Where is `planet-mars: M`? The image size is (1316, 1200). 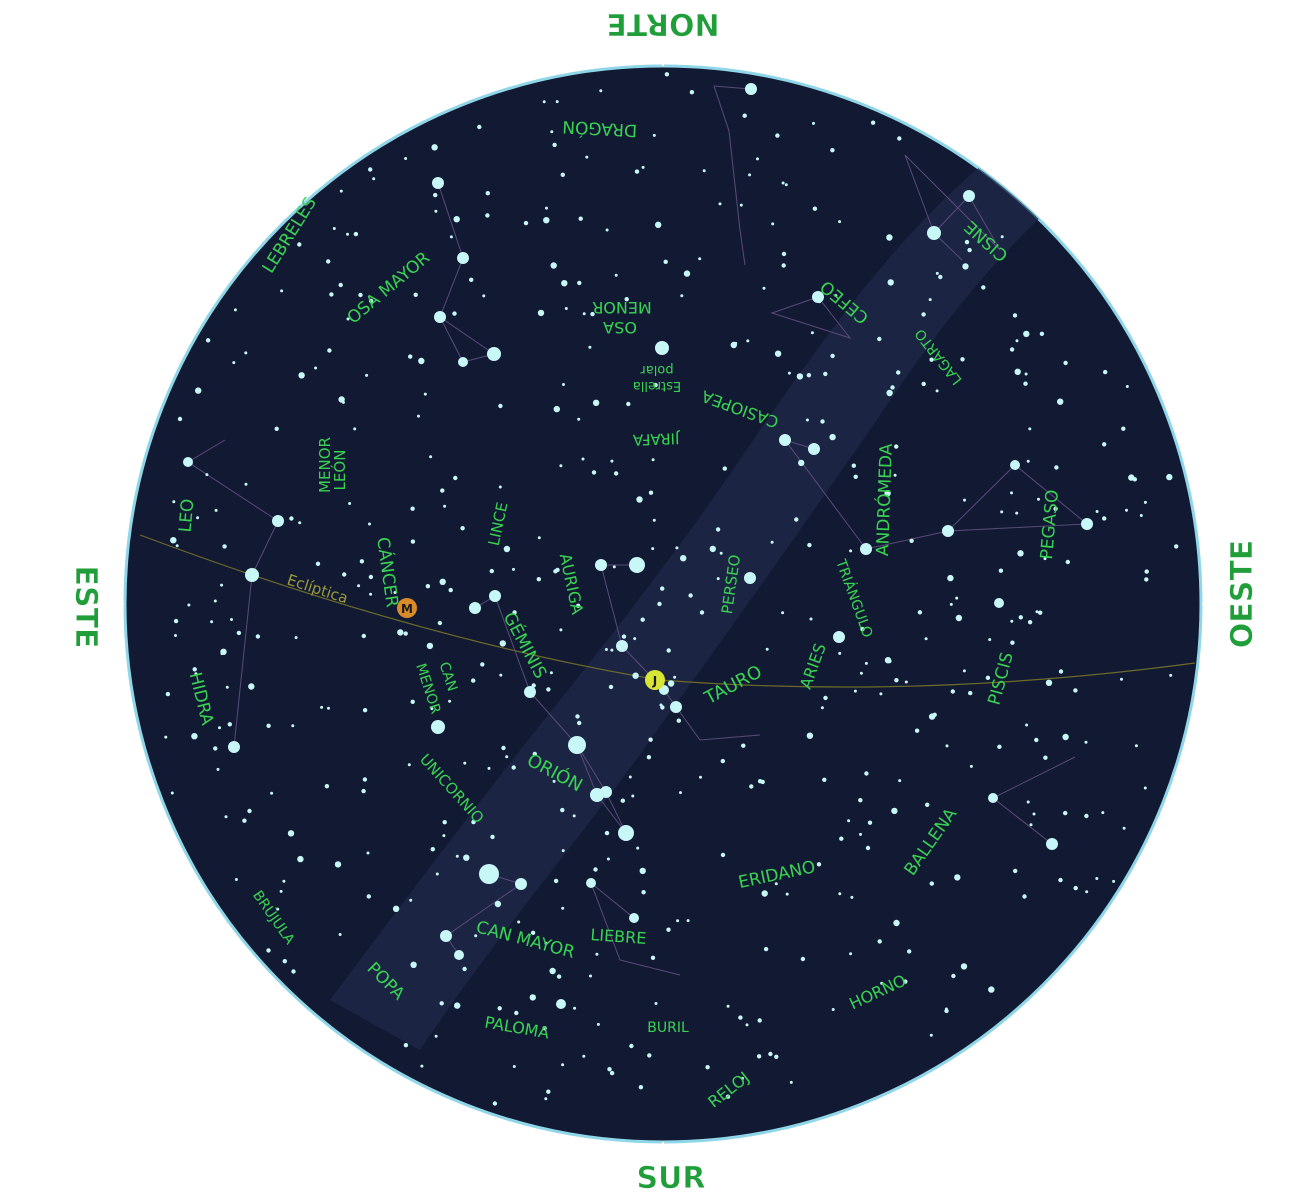 planet-mars: M is located at coordinates (407, 608).